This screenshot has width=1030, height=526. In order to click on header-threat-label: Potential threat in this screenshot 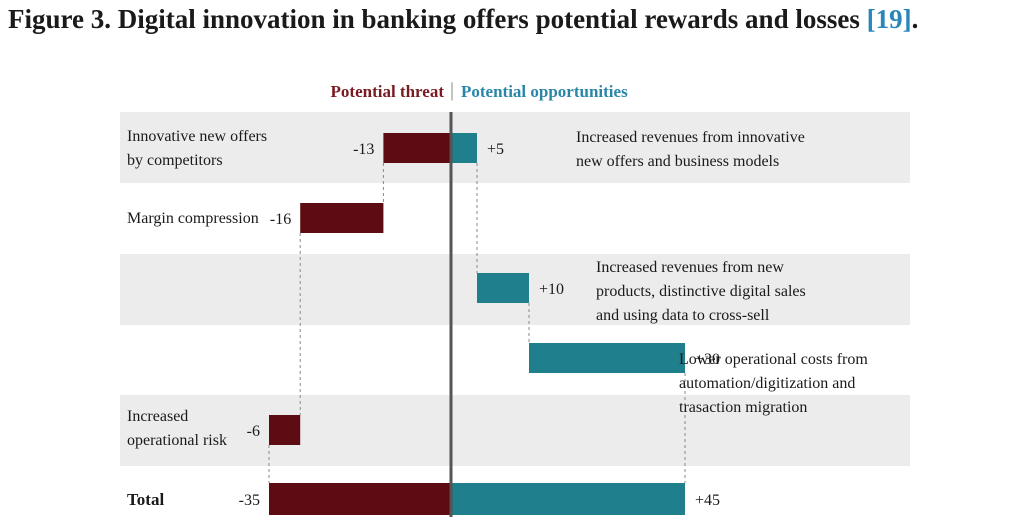, I will do `click(388, 91)`.